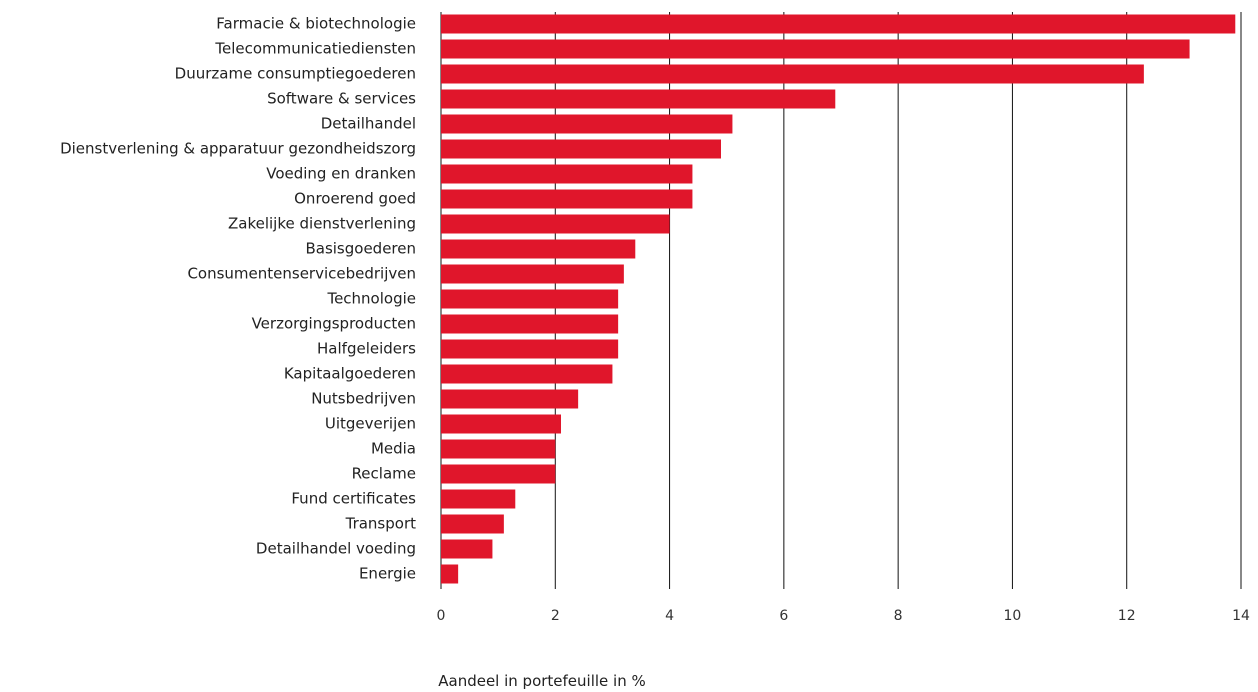  What do you see at coordinates (341, 174) in the screenshot?
I see `category-label: Voeding en dranken` at bounding box center [341, 174].